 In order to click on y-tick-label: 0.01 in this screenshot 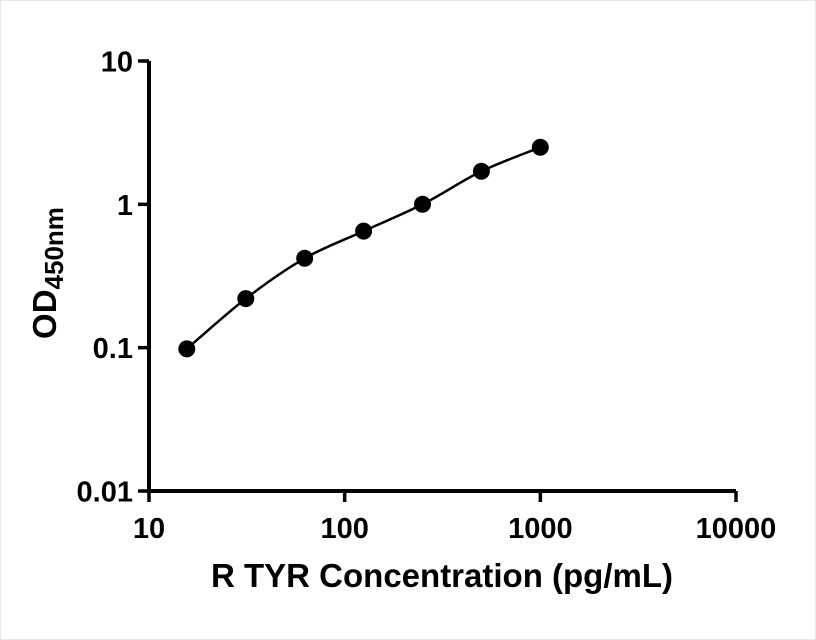, I will do `click(105, 493)`.